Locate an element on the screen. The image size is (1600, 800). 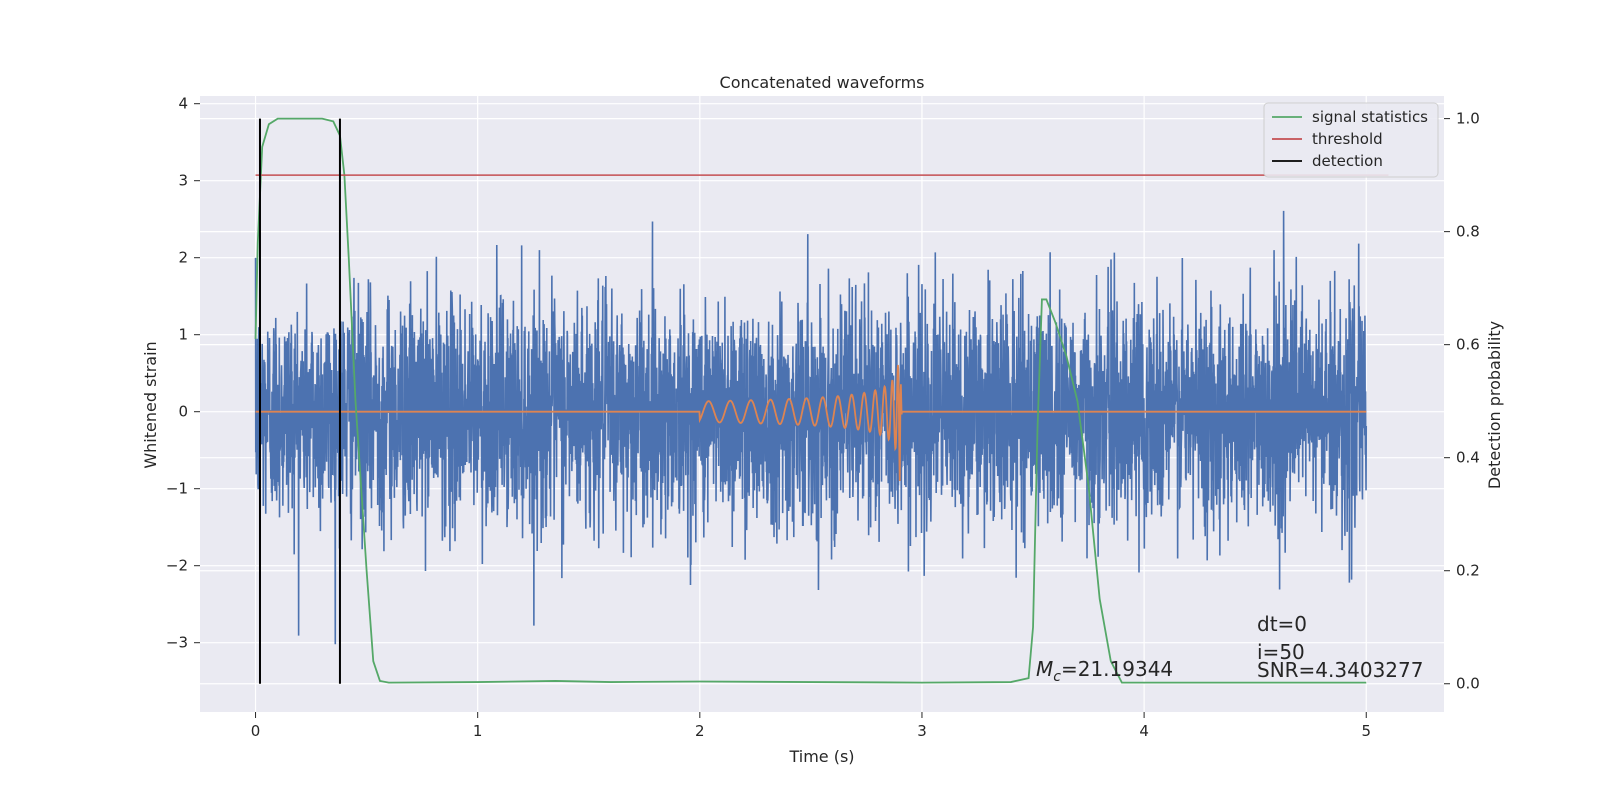
x-tick-label-5: 5 is located at coordinates (1366, 731).